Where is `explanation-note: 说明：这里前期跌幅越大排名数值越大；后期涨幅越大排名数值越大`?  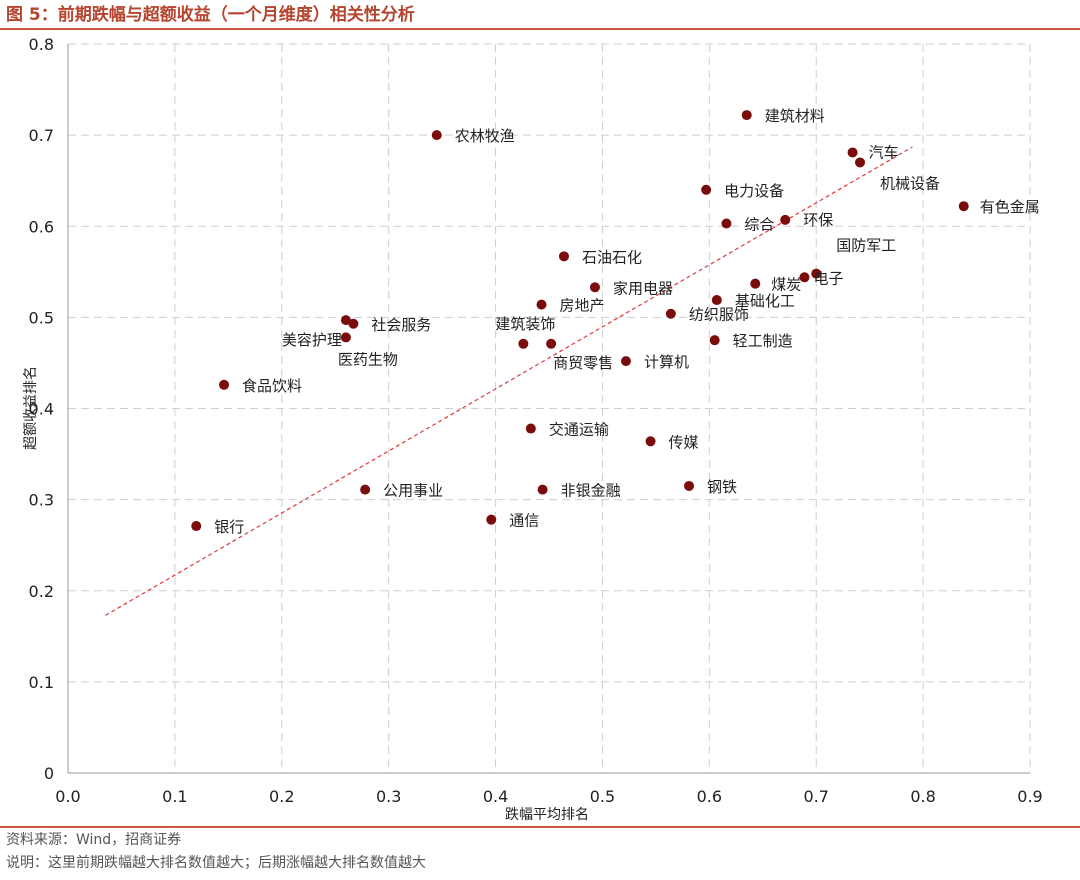
explanation-note: 说明：这里前期跌幅越大排名数值越大；后期涨幅越大排名数值越大 is located at coordinates (216, 863).